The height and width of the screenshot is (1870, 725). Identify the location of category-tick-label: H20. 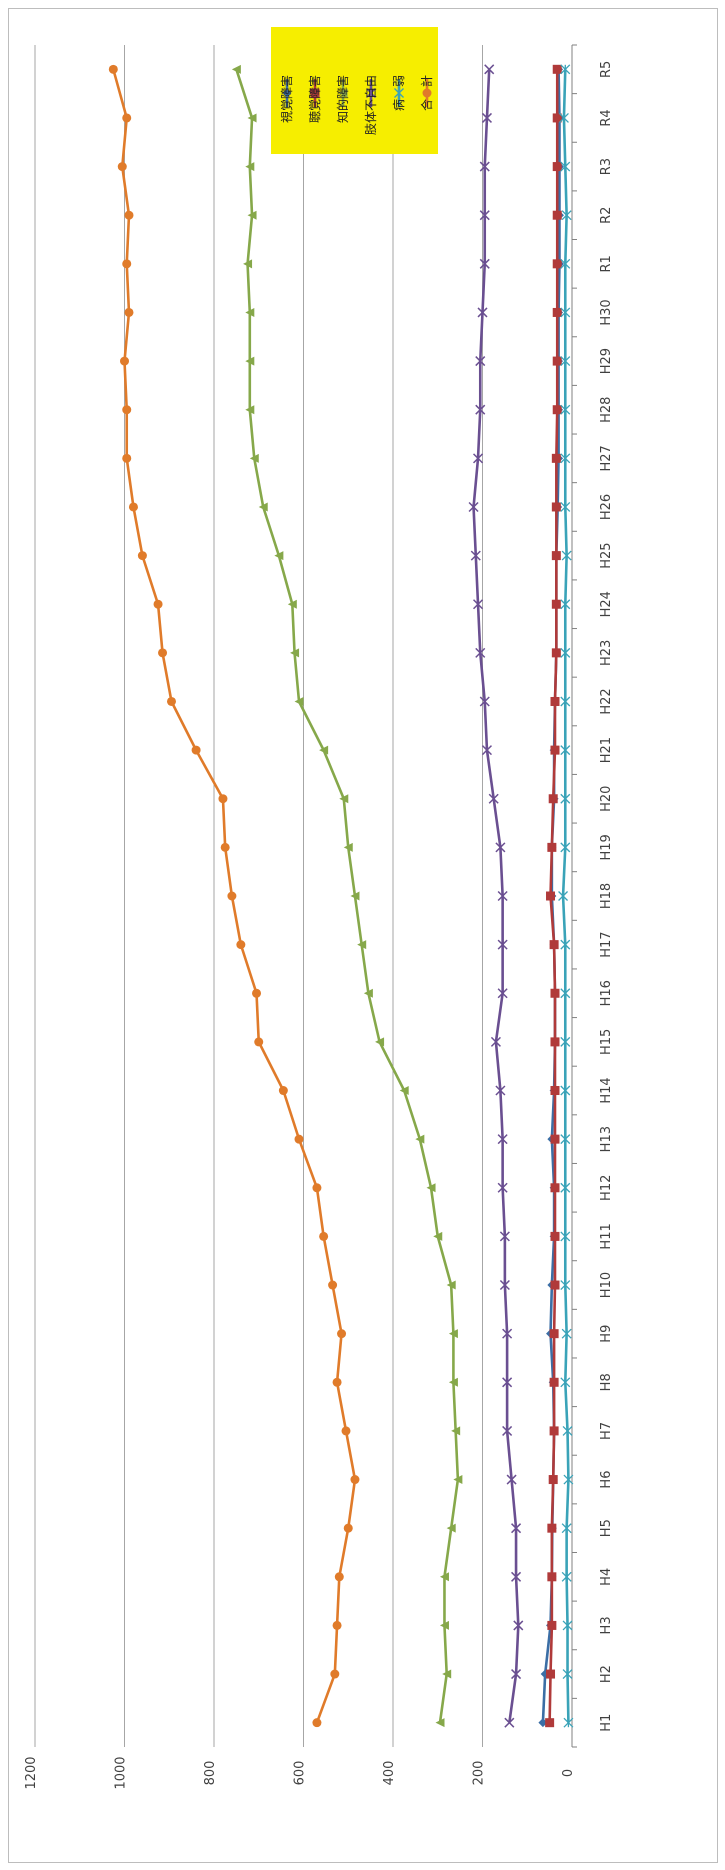
(606, 799).